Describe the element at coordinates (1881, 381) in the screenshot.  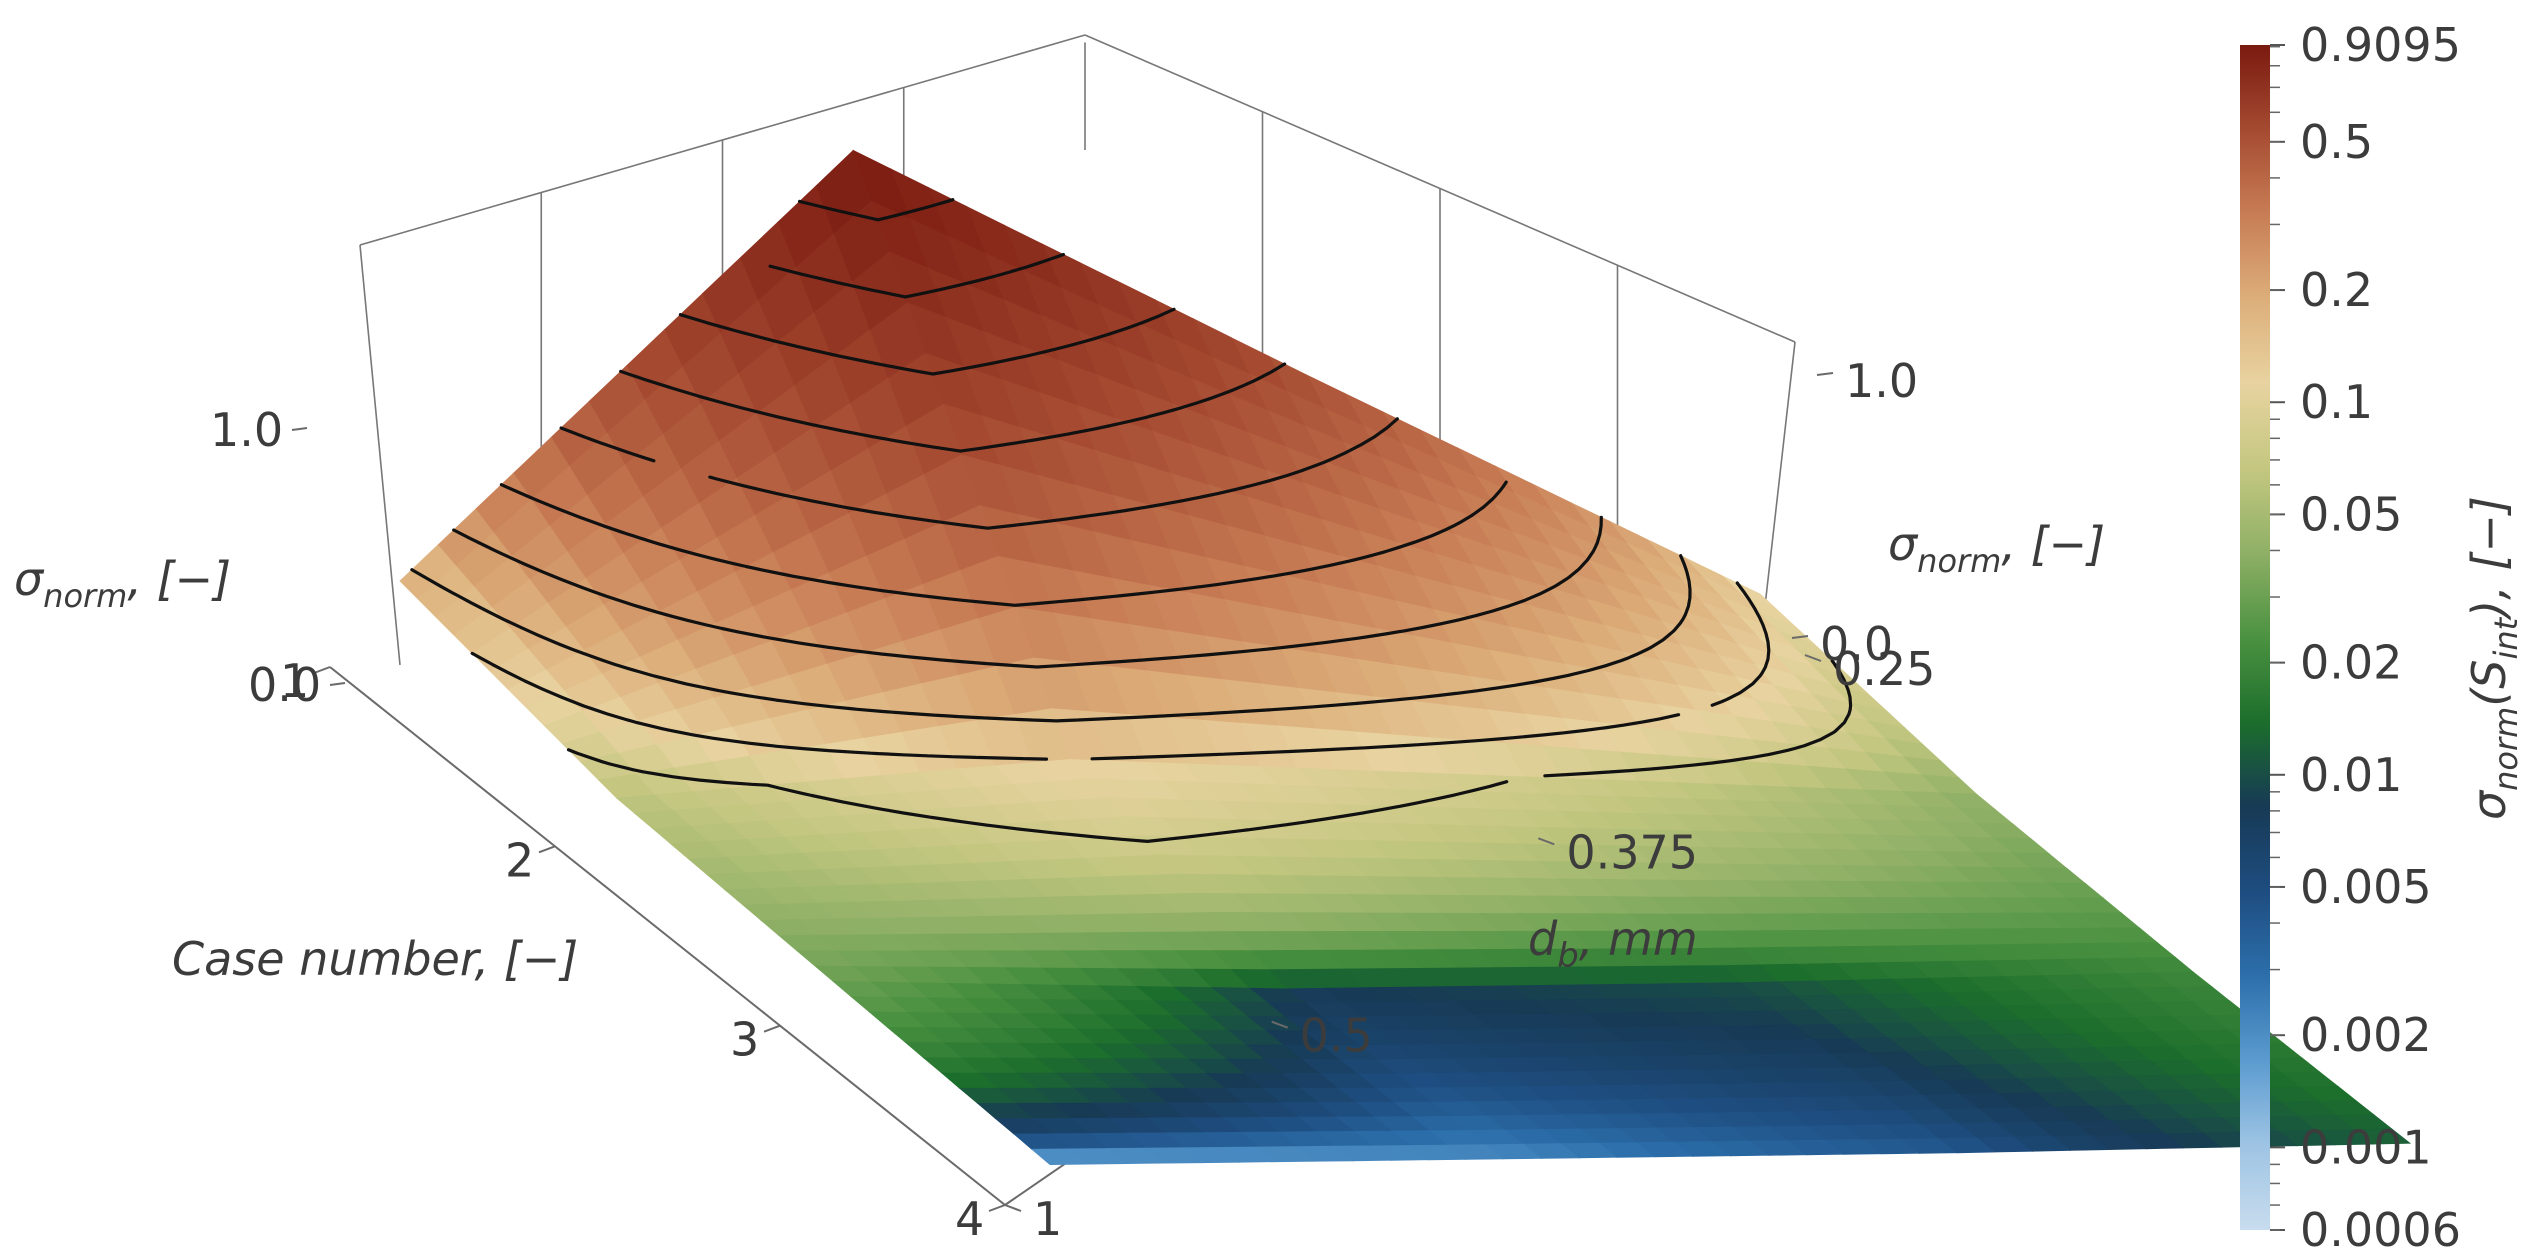
I see `z-tick-label-right: 1.0` at that location.